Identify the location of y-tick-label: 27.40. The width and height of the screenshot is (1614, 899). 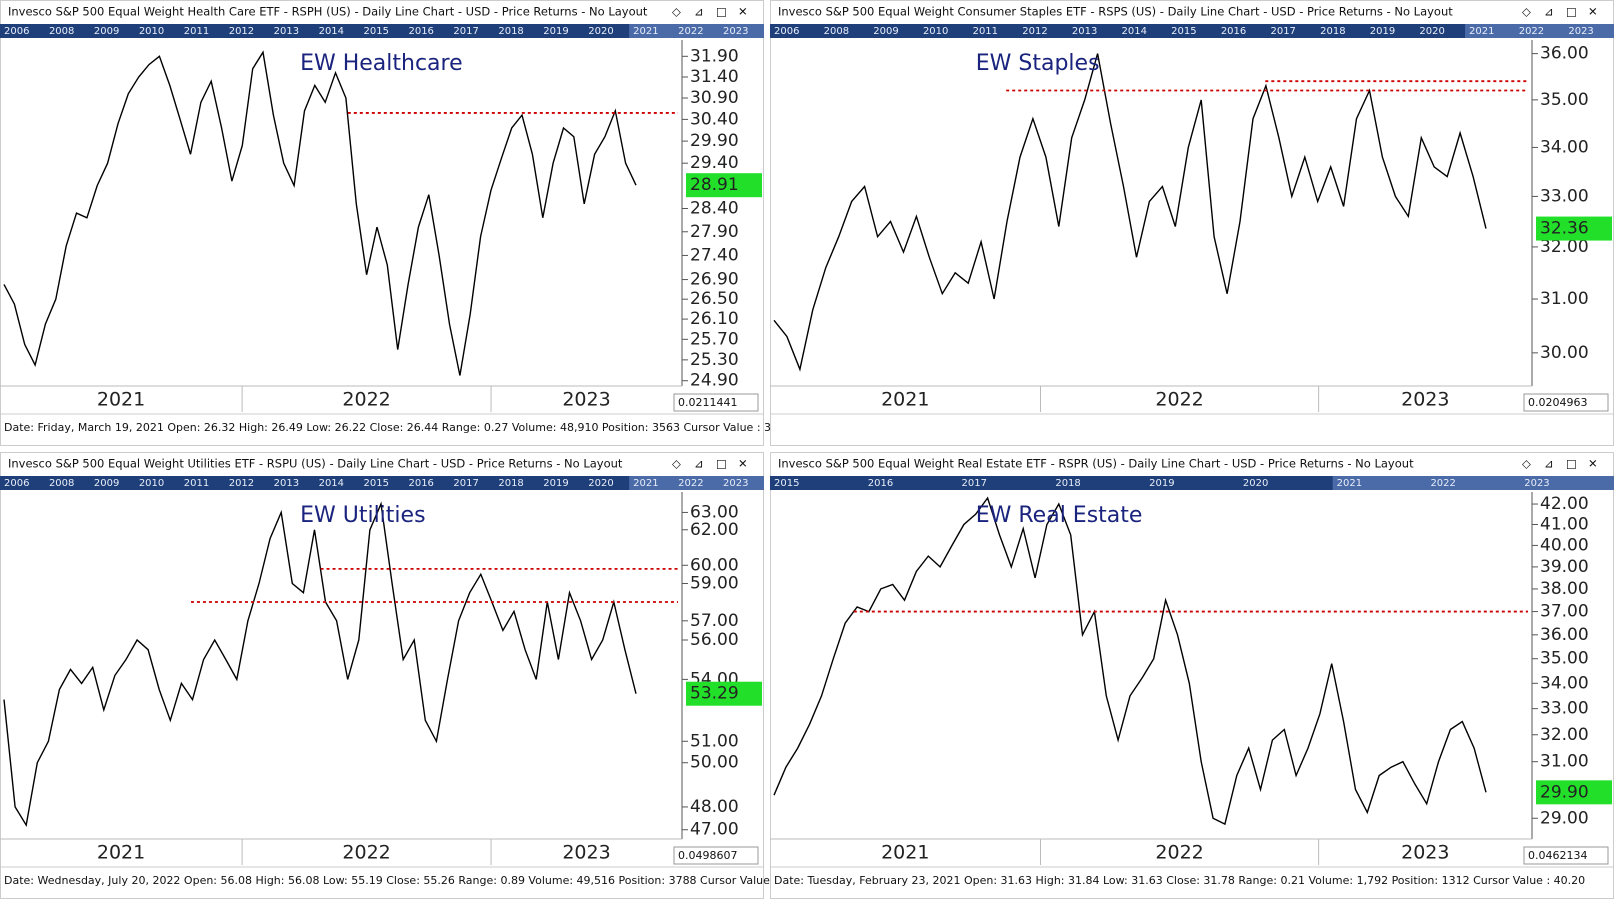
(714, 255).